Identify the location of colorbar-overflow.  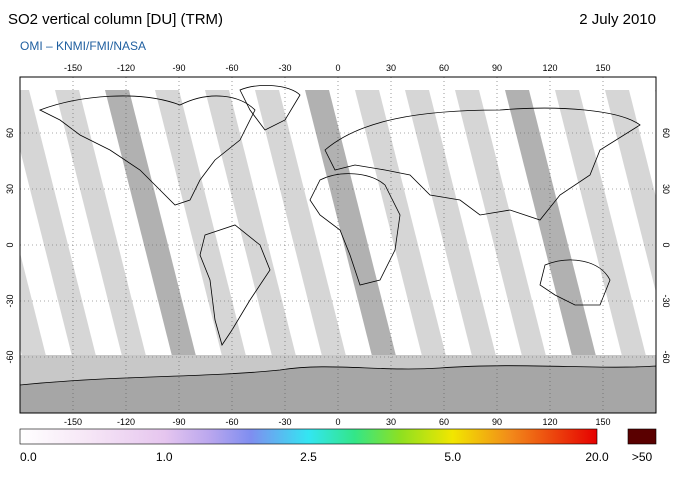
(642, 436).